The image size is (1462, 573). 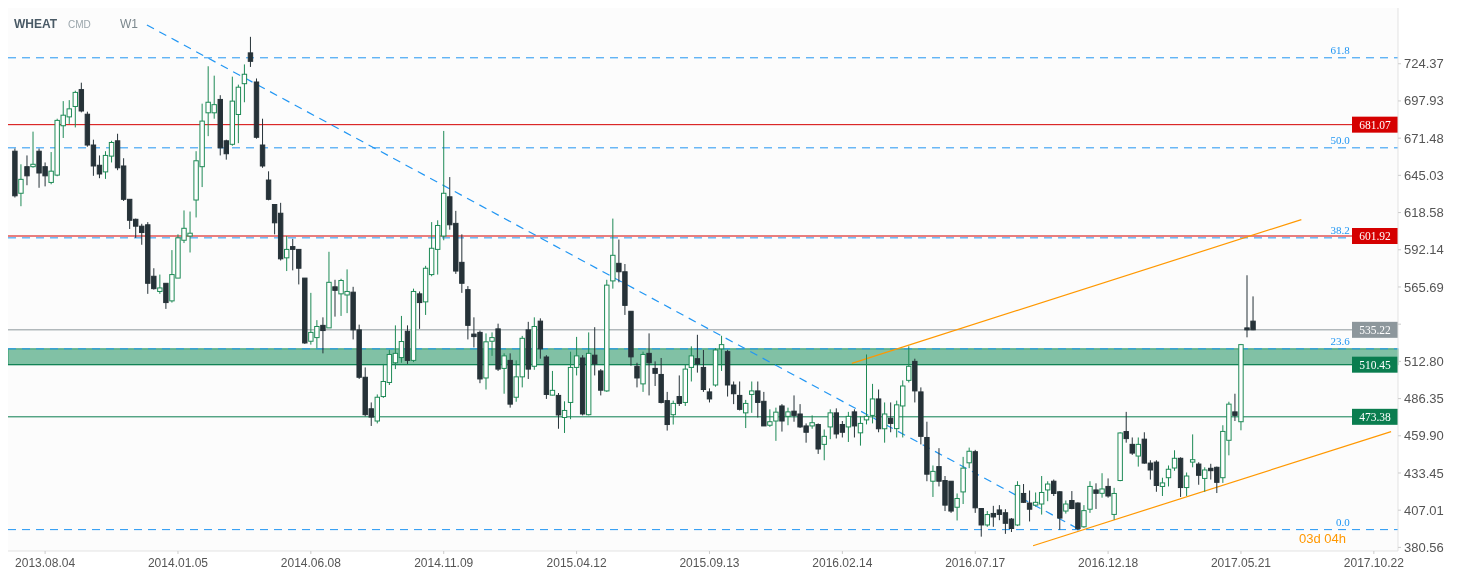 I want to click on y-tick-label: 671.48, so click(x=1424, y=138).